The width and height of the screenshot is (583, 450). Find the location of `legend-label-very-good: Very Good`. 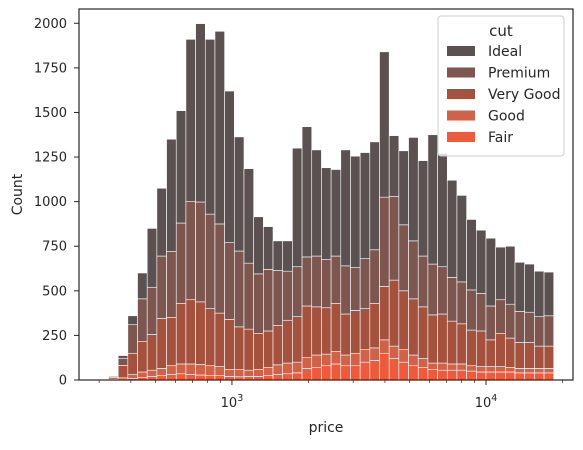

legend-label-very-good: Very Good is located at coordinates (524, 95).